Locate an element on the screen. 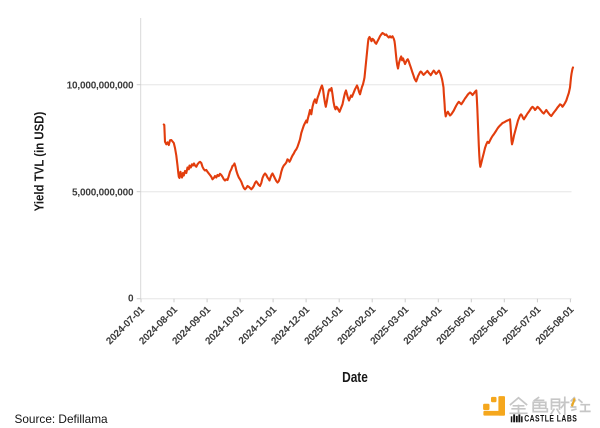  svg-text: 5,000,000,000 is located at coordinates (103, 193).